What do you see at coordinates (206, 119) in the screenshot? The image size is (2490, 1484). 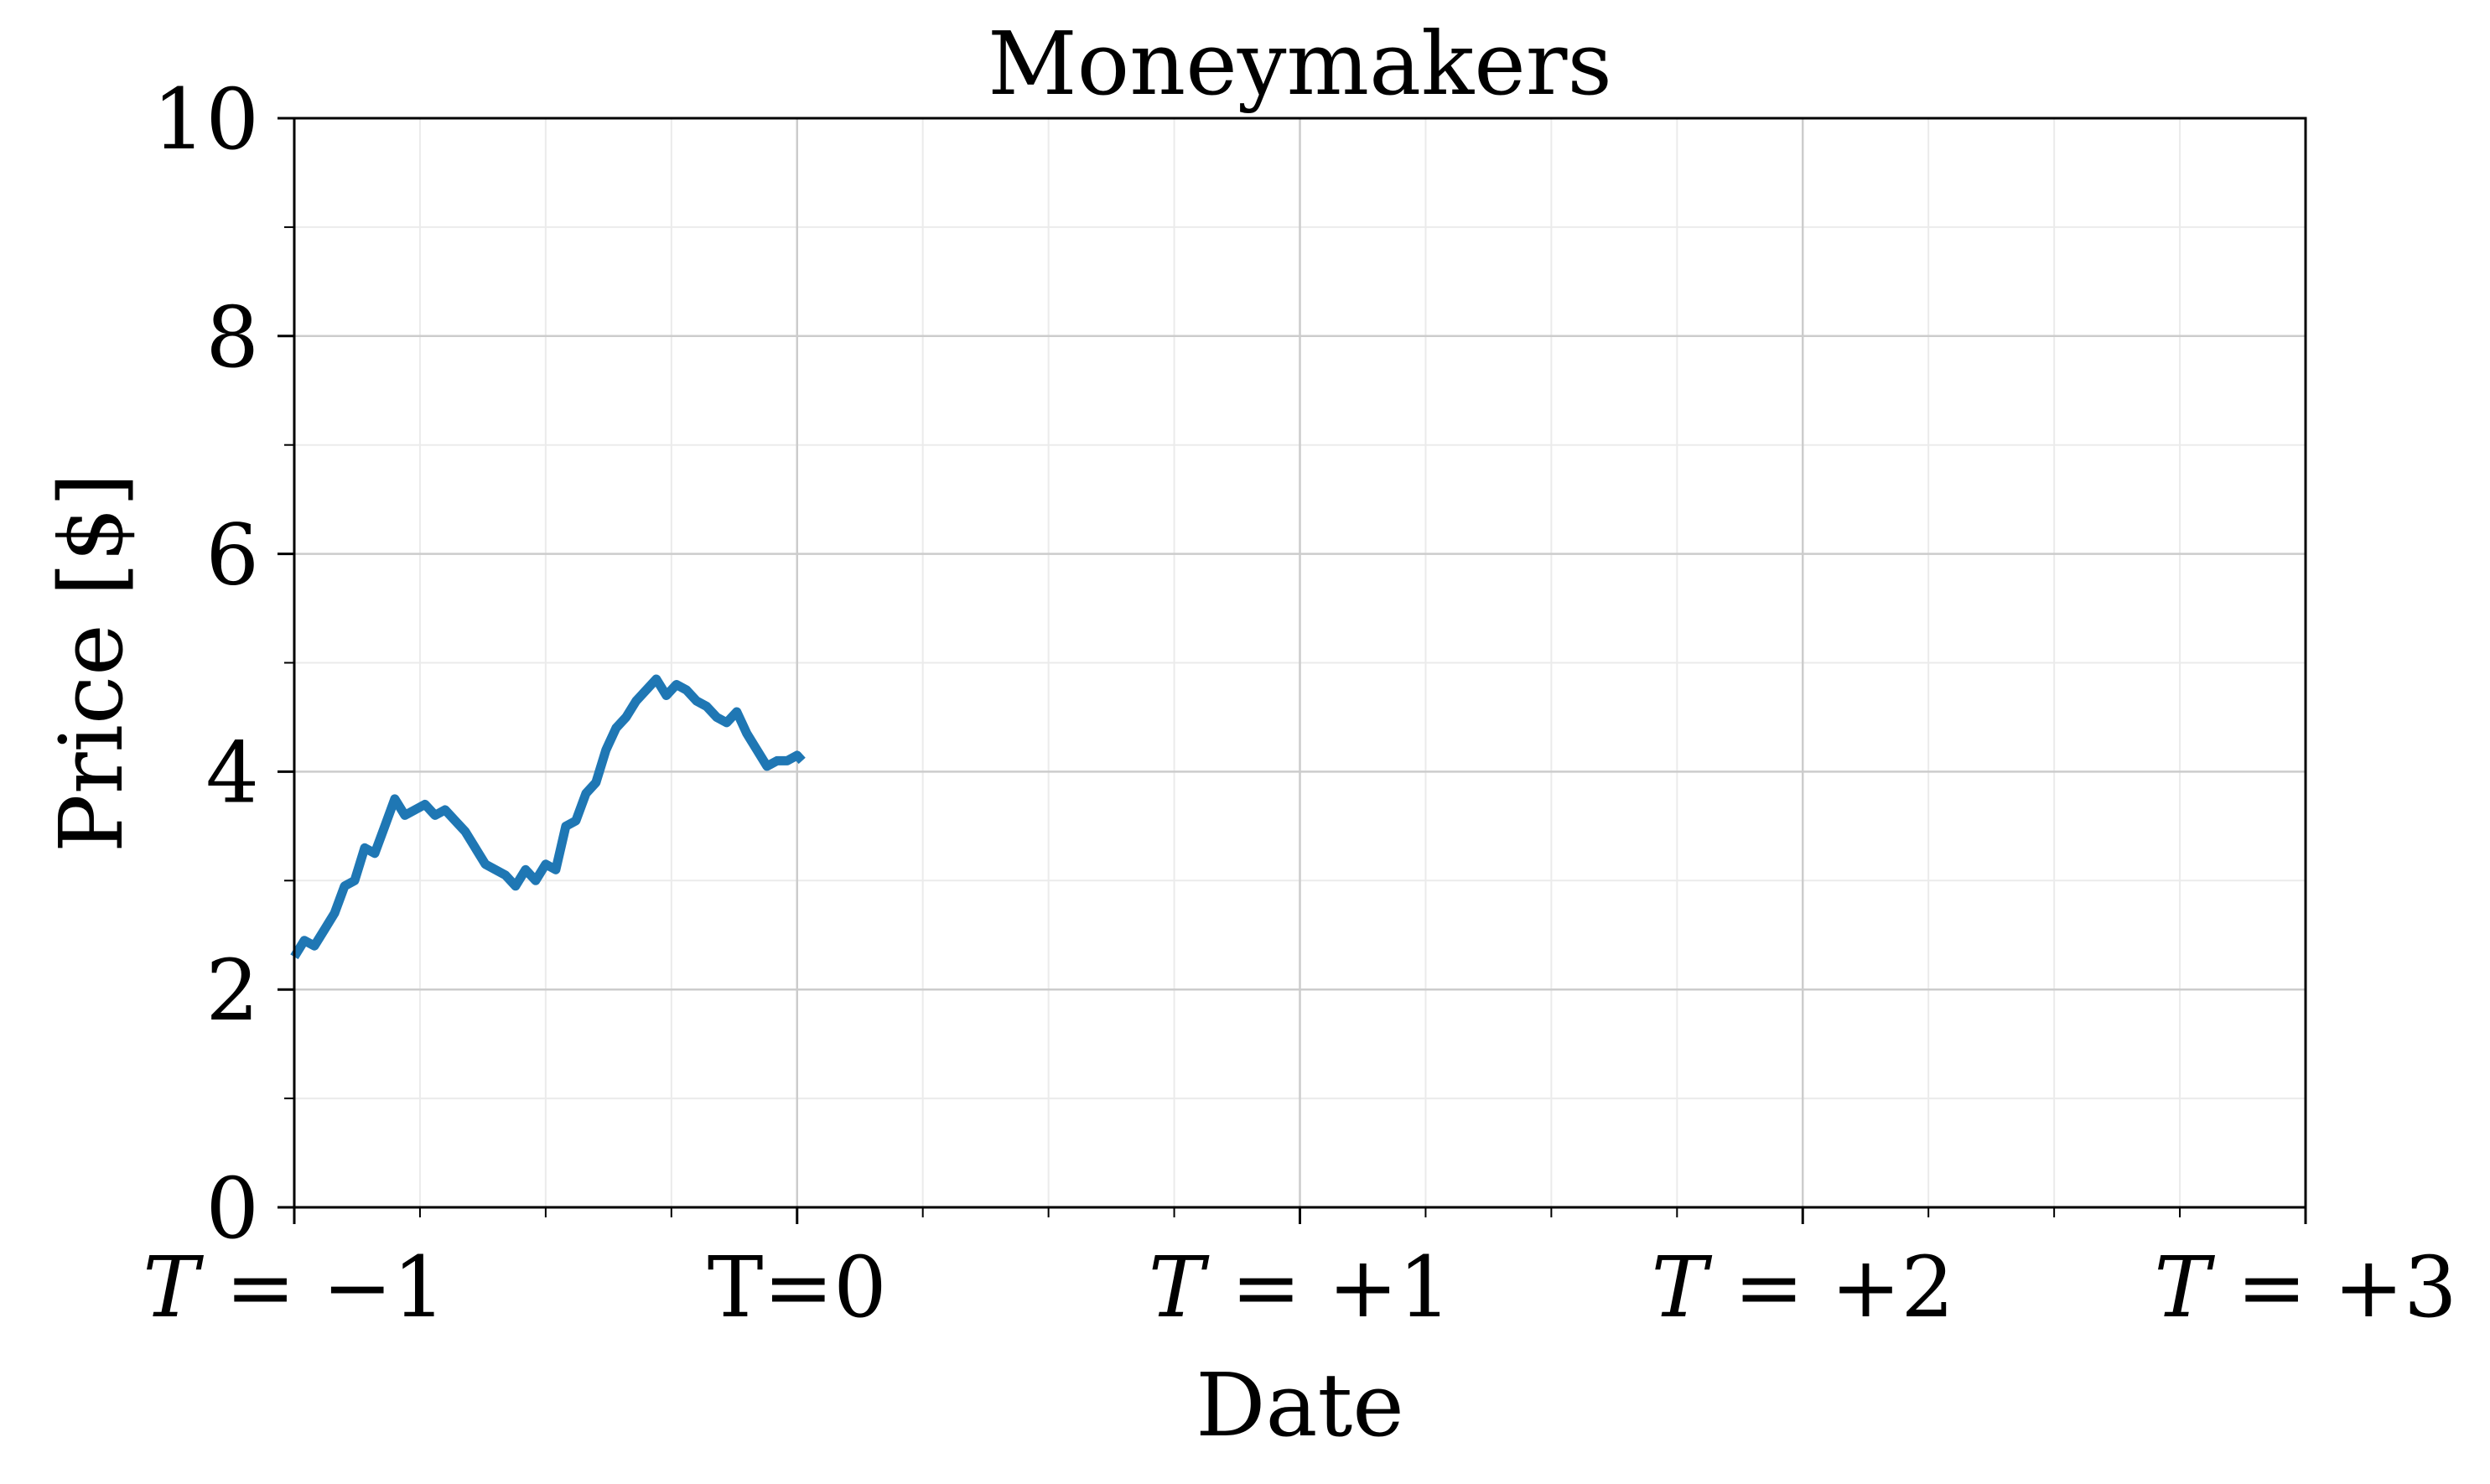 I see `y-tick-label: 10` at bounding box center [206, 119].